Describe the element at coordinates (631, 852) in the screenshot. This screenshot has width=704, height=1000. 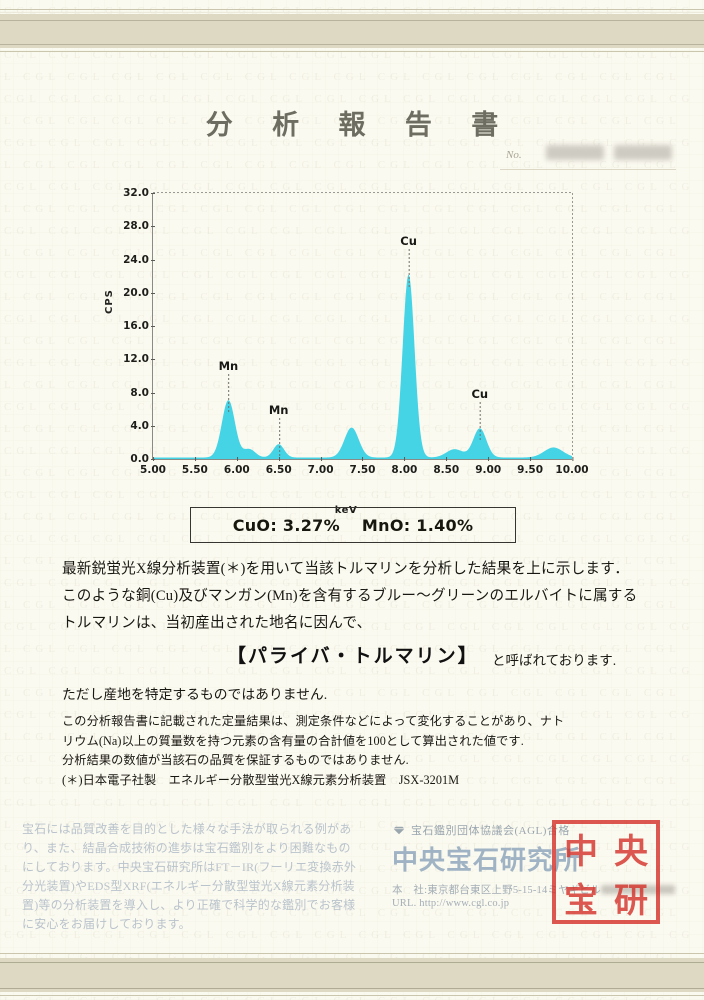
I see `seal-character: 央` at that location.